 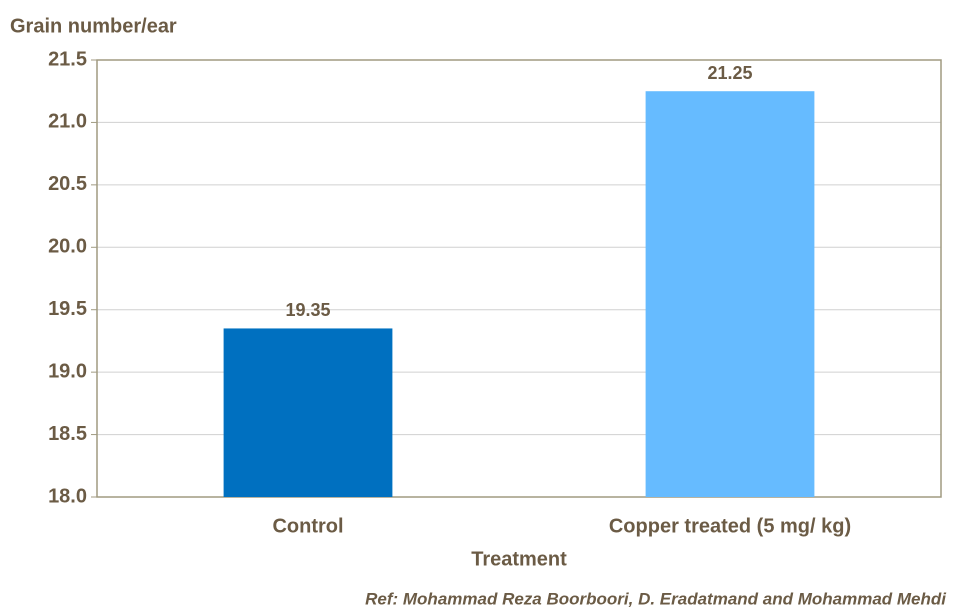 I want to click on y-axis-label: Grain number/ear, so click(x=93, y=26).